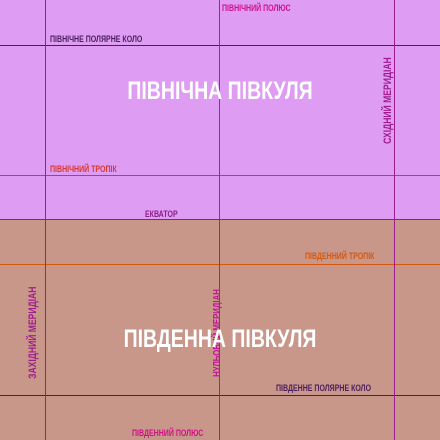 The image size is (440, 440). Describe the element at coordinates (83, 169) in the screenshot. I see `tropic-of-cancer-label: ПІВНІЧНИЙ ТРОПІК` at that location.